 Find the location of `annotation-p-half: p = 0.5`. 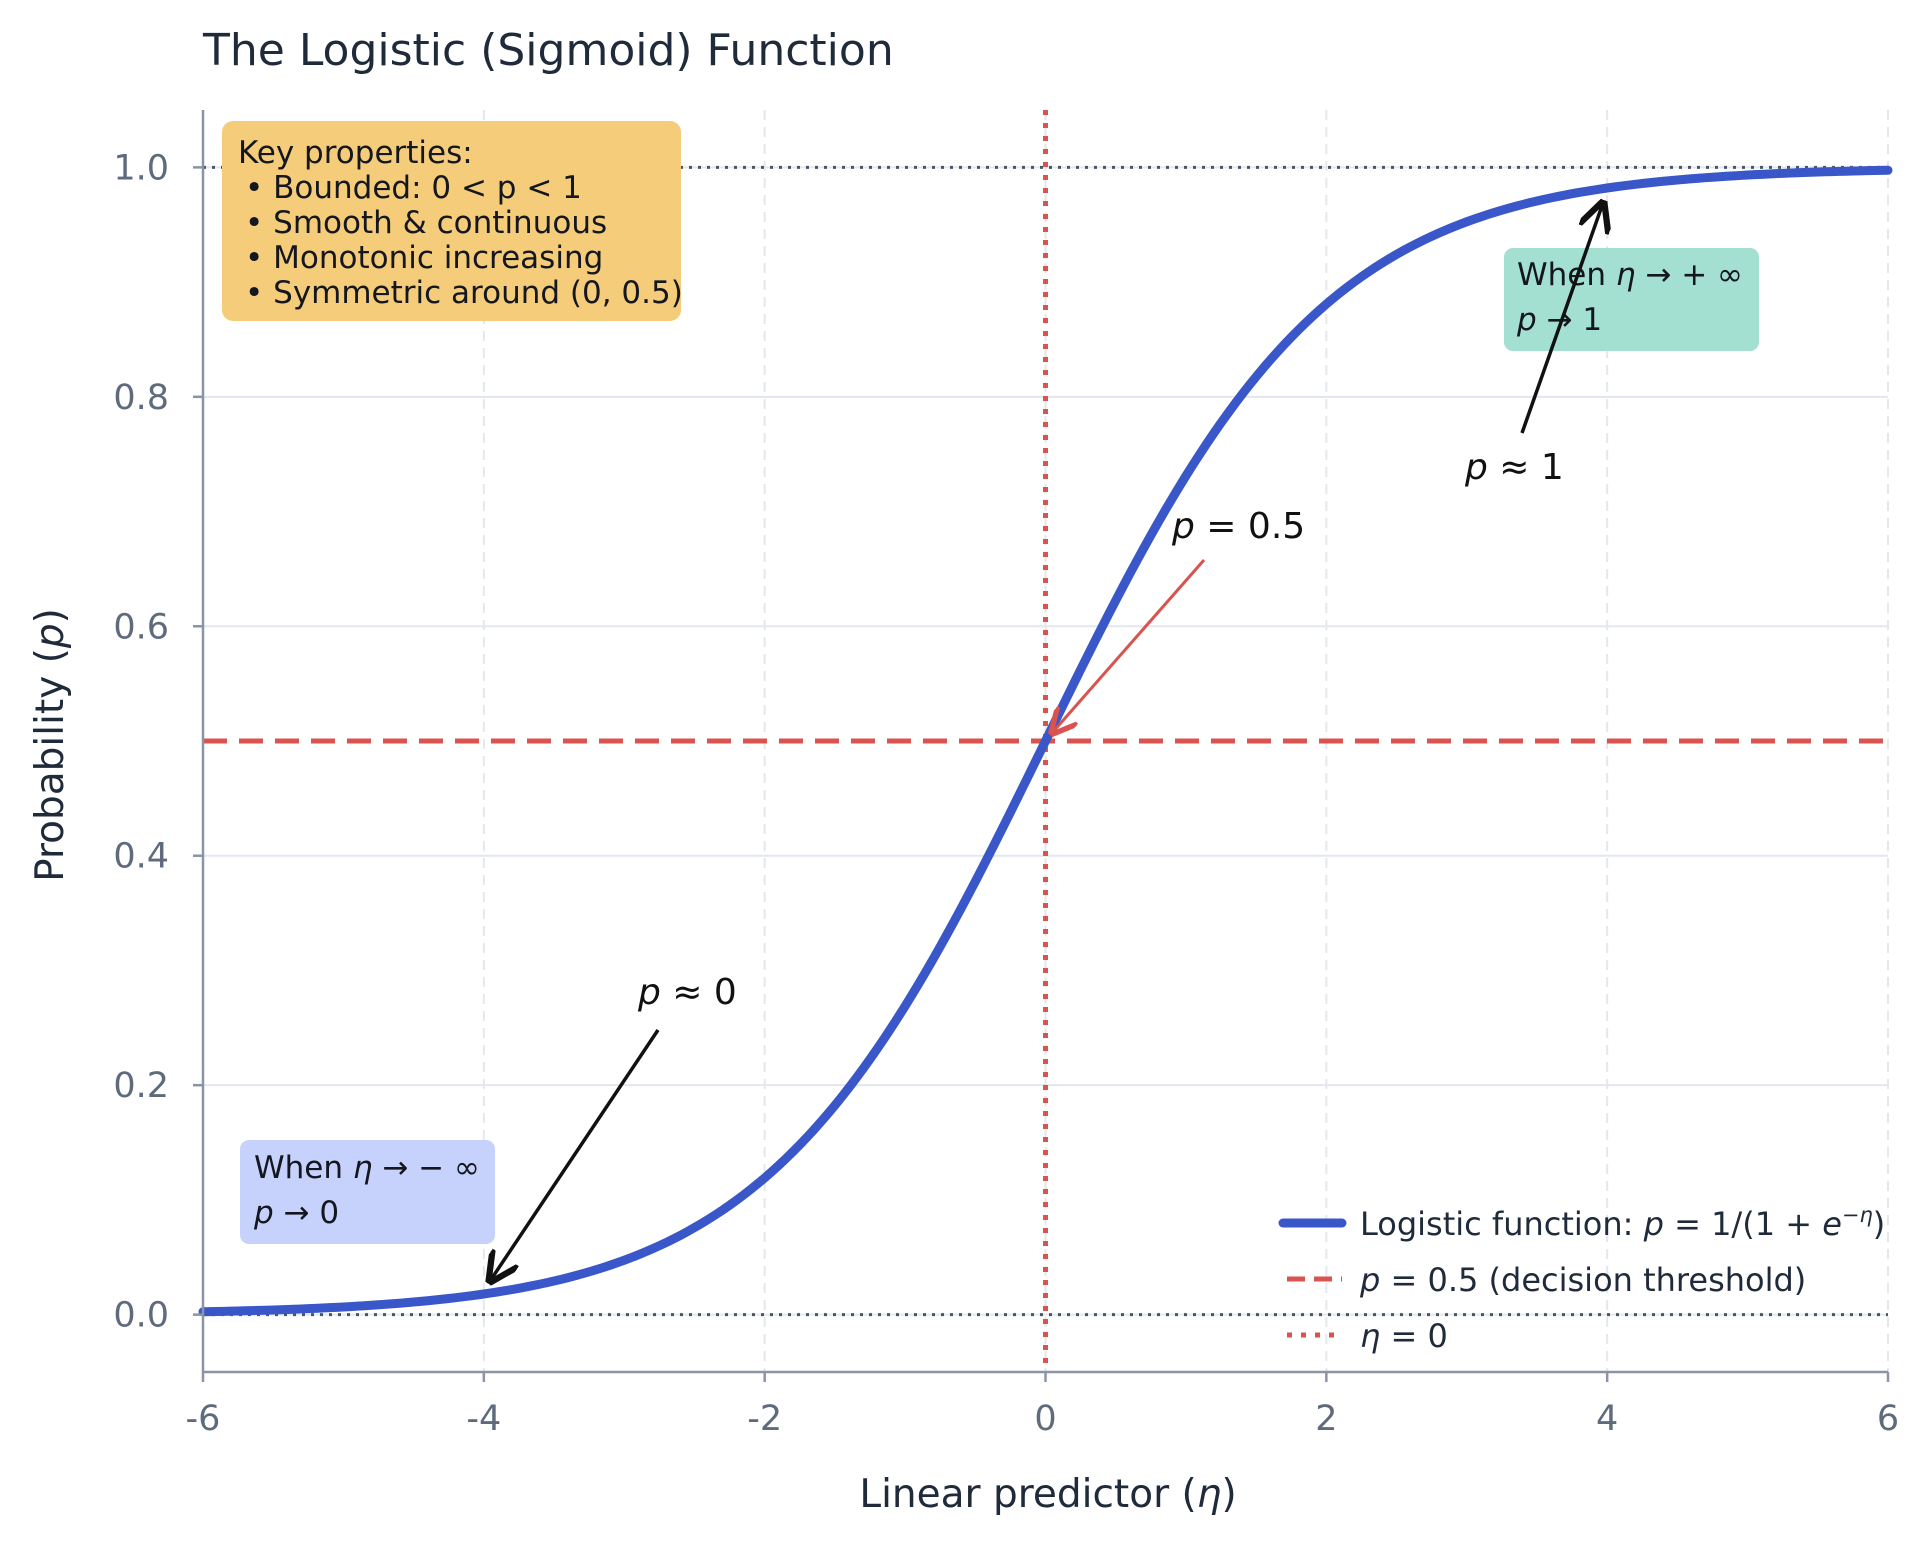

annotation-p-half: p = 0.5 is located at coordinates (1178, 619).